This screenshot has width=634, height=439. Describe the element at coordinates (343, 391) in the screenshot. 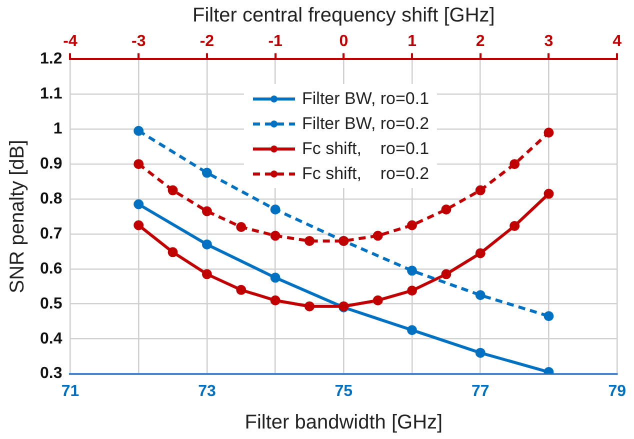

I see `x-tick-label: 75` at that location.